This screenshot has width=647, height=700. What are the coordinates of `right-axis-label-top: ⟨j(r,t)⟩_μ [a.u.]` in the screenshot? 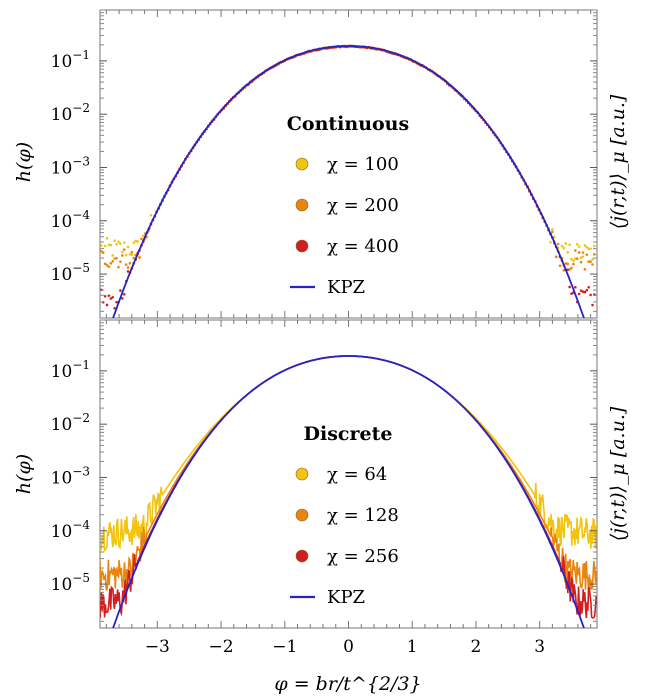 It's located at (618, 161).